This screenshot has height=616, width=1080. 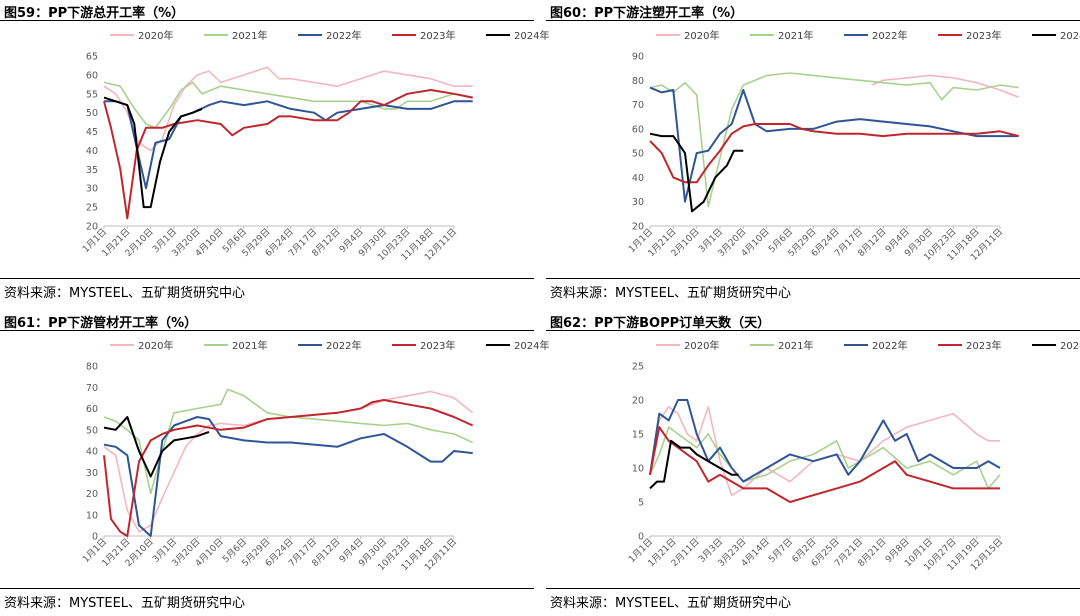 What do you see at coordinates (647, 13) in the screenshot?
I see `chart-title: 图60：PP下游注塑开工率（%）` at bounding box center [647, 13].